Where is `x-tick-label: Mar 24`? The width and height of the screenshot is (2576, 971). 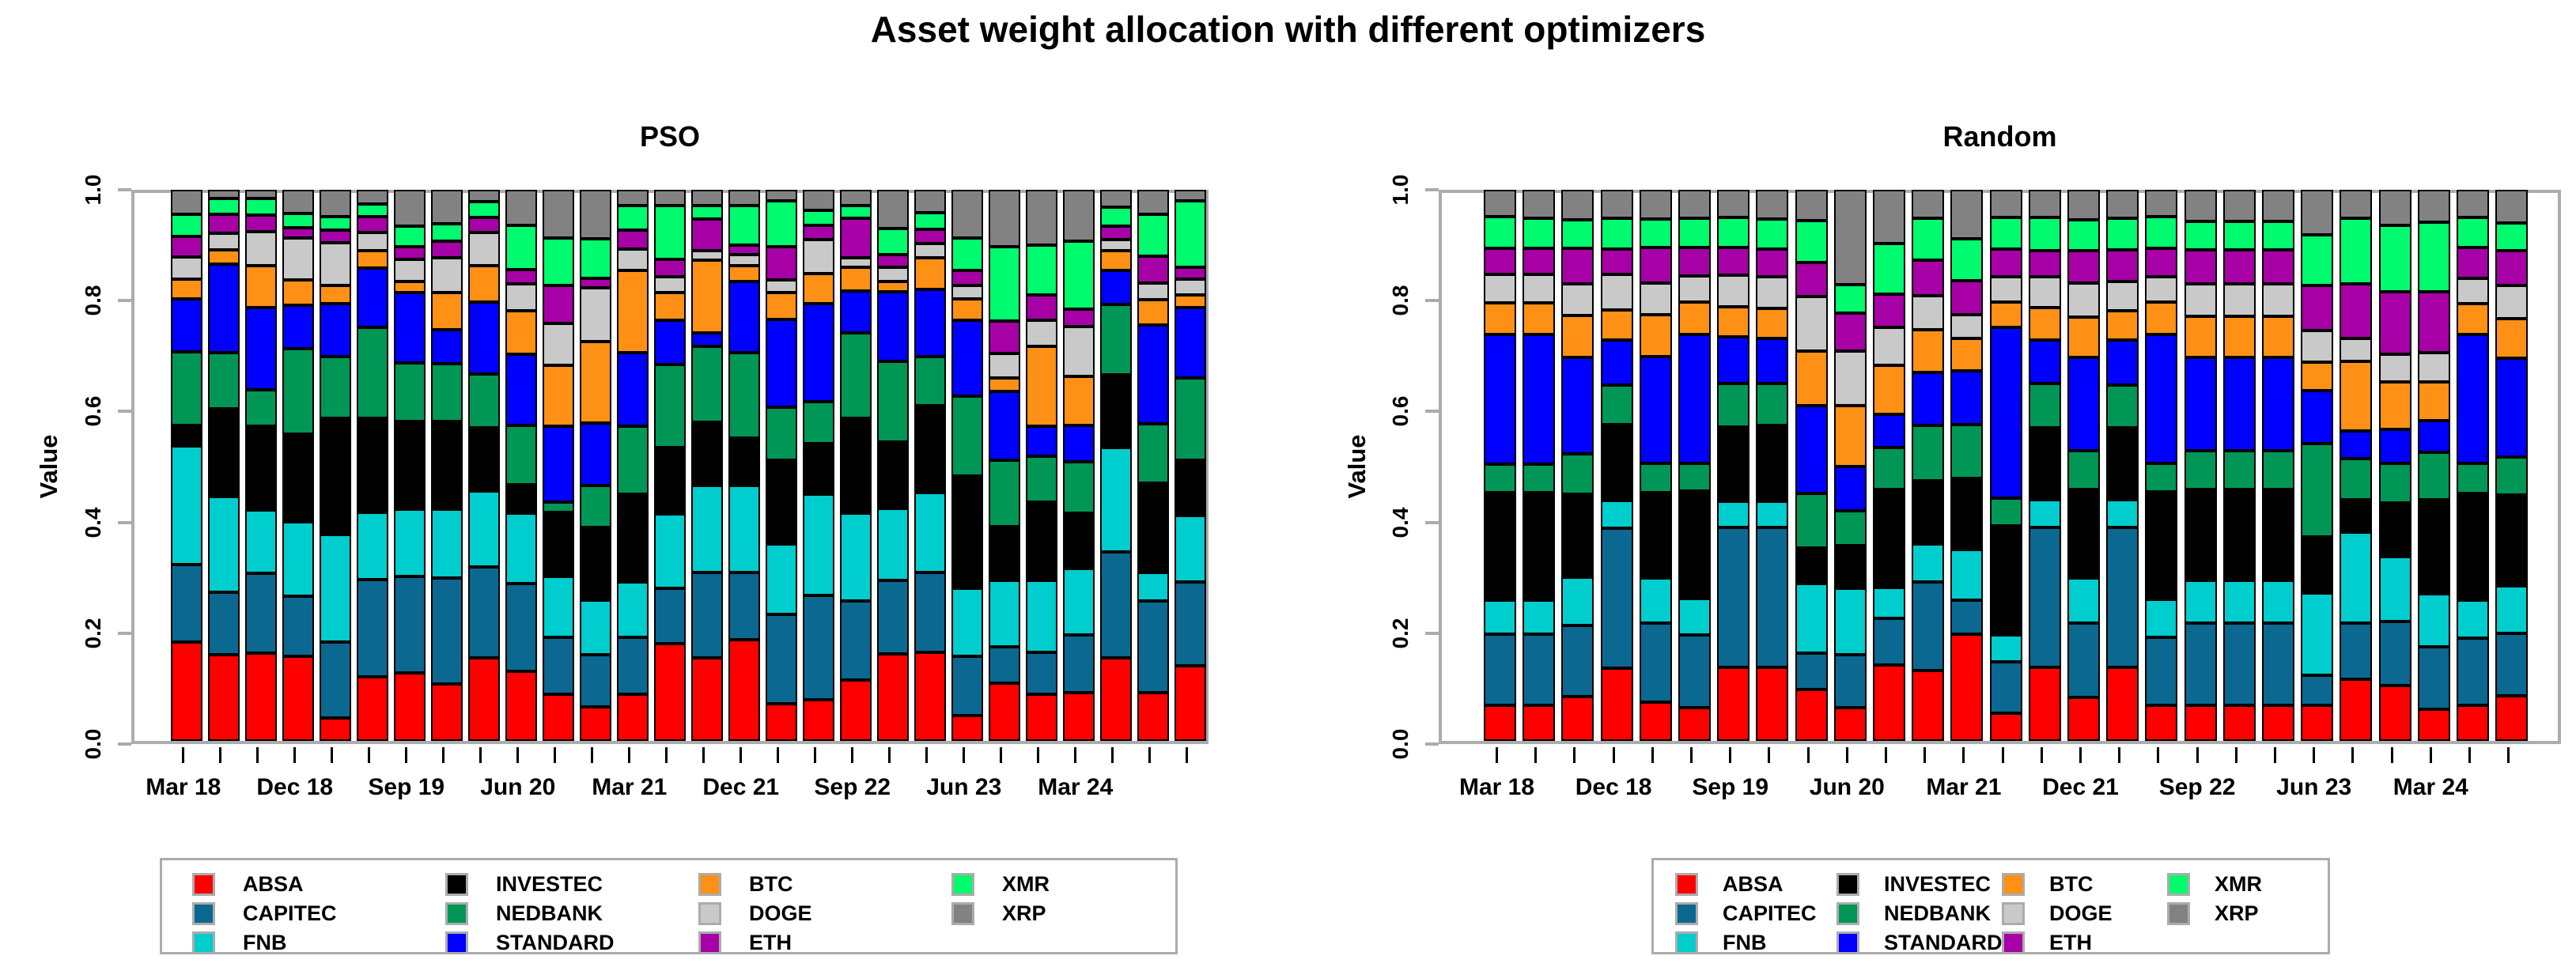 x-tick-label: Mar 24 is located at coordinates (2431, 787).